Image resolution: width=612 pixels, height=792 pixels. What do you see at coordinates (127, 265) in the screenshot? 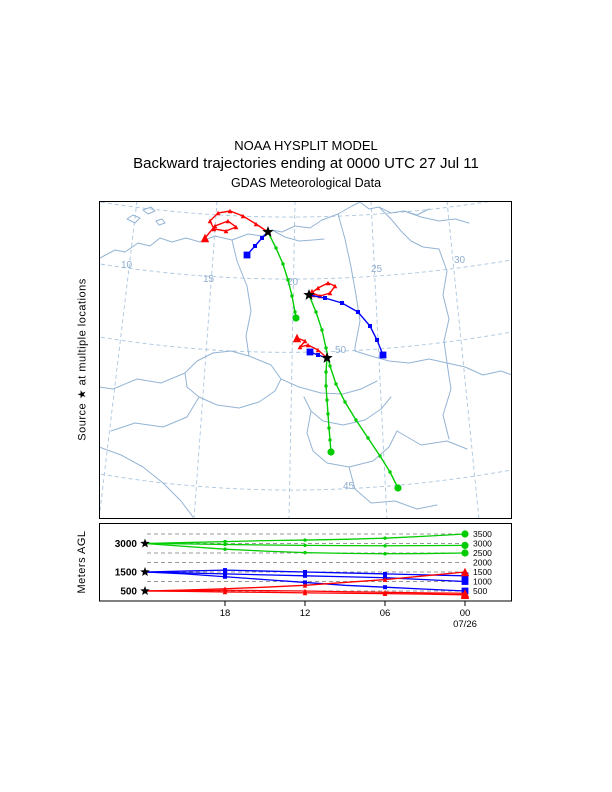
I see `graticule-label: 10` at bounding box center [127, 265].